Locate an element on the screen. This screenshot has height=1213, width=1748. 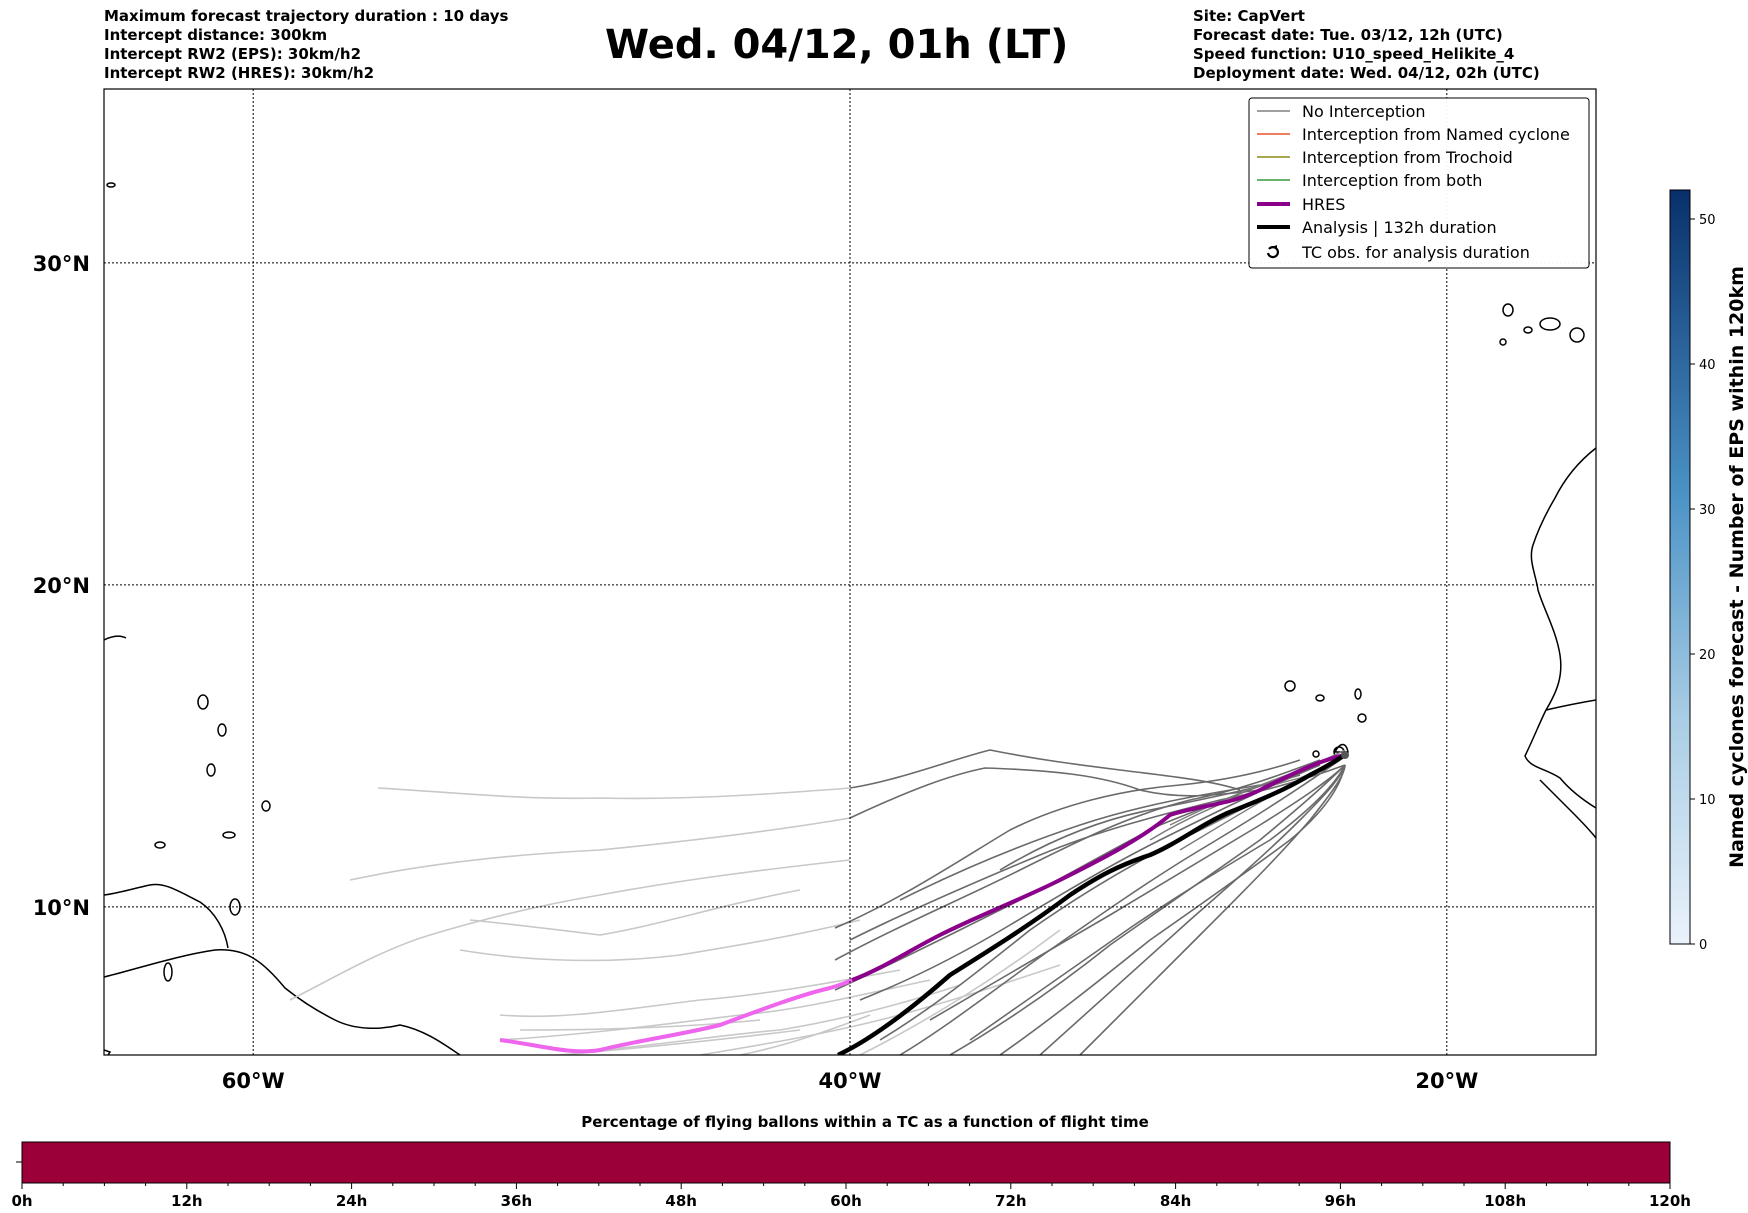
deployment-site-marker is located at coordinates (1345, 755).